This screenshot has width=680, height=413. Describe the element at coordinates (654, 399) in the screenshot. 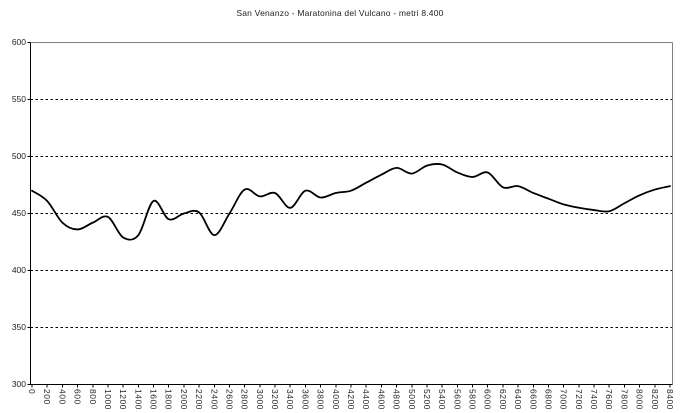

I see `x-tick-label: 8200` at that location.